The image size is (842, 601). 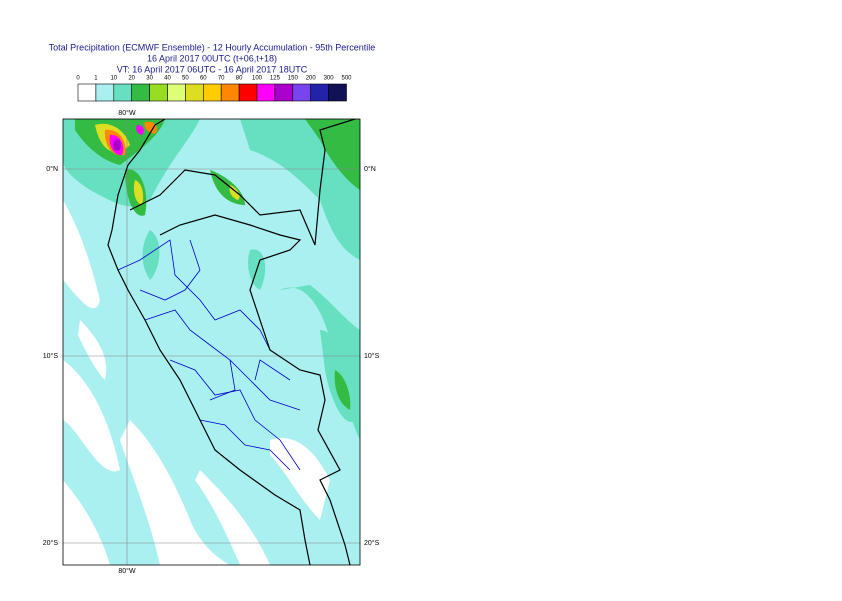 What do you see at coordinates (239, 79) in the screenshot?
I see `legend-label: 80` at bounding box center [239, 79].